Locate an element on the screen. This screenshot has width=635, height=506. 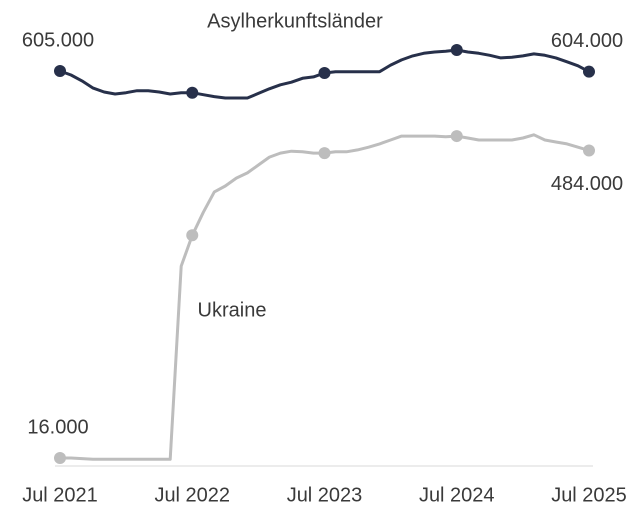
x-tick-label: Jul 2025 is located at coordinates (589, 495).